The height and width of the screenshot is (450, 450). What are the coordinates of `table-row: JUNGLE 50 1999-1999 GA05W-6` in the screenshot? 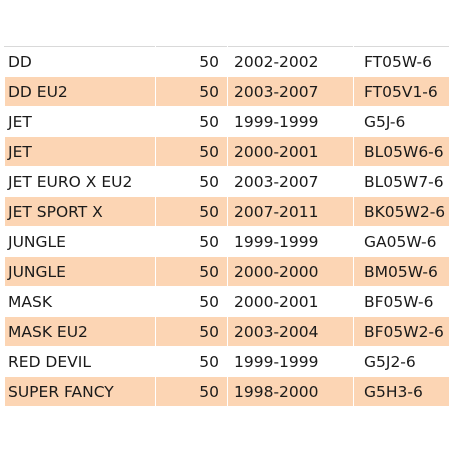 It's located at (227, 241).